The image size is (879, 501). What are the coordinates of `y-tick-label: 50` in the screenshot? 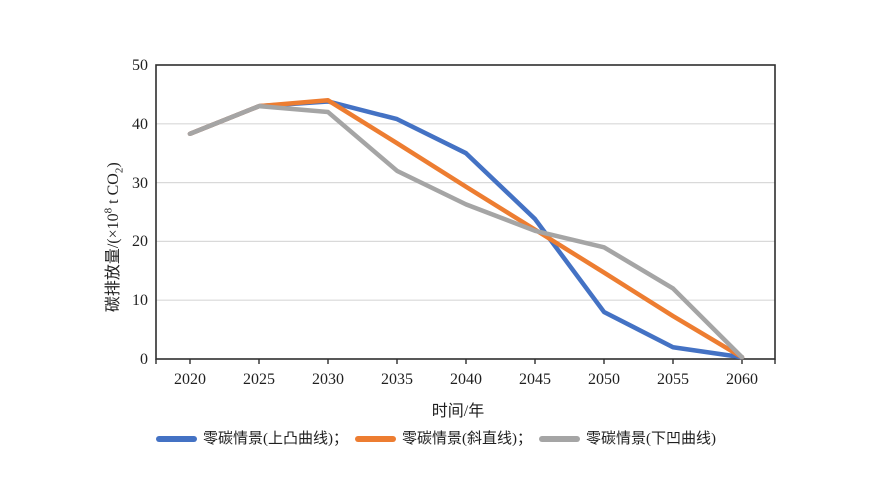 It's located at (140, 65).